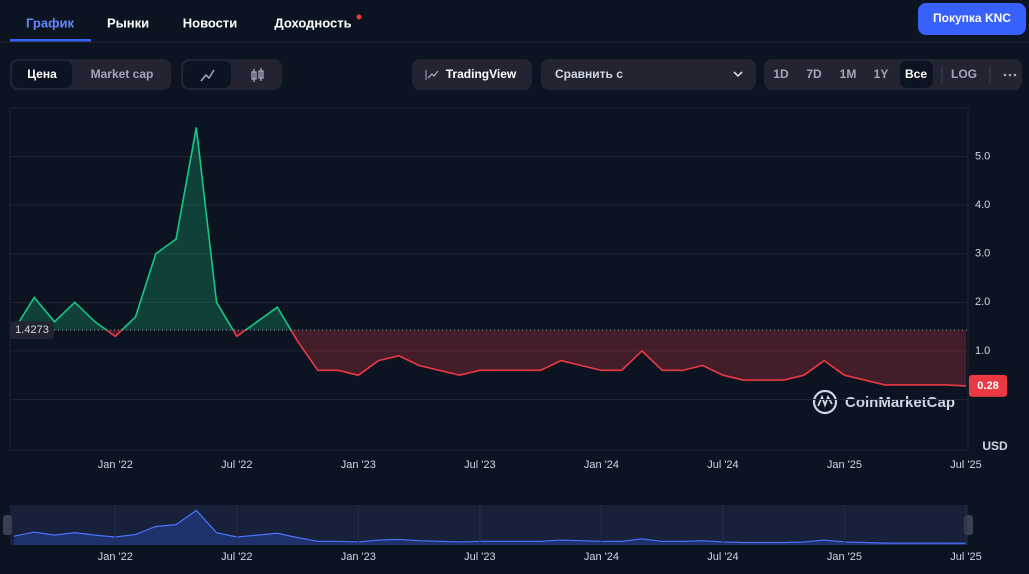 Image resolution: width=1029 pixels, height=574 pixels. Describe the element at coordinates (236, 557) in the screenshot. I see `navigator-tick-label: Jul '22` at that location.